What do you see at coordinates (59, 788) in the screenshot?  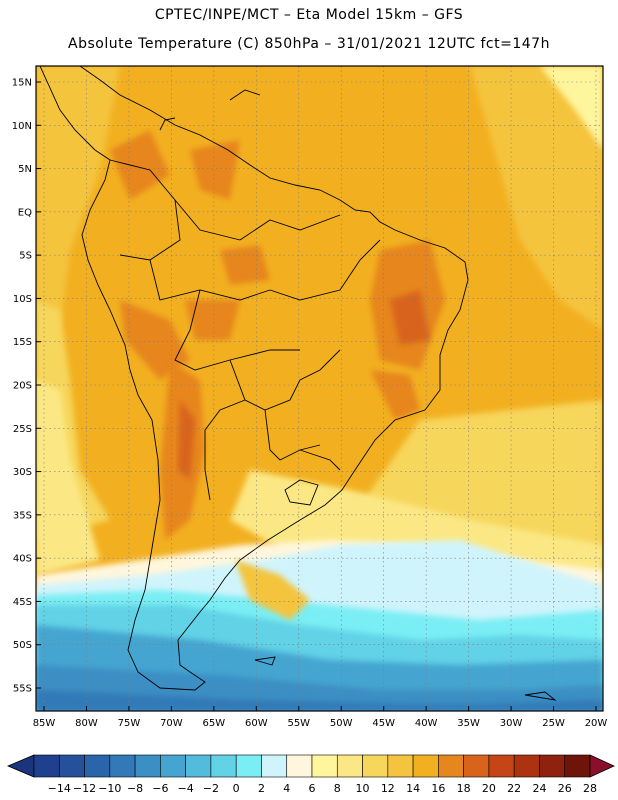 I see `colorbar-label: −14` at bounding box center [59, 788].